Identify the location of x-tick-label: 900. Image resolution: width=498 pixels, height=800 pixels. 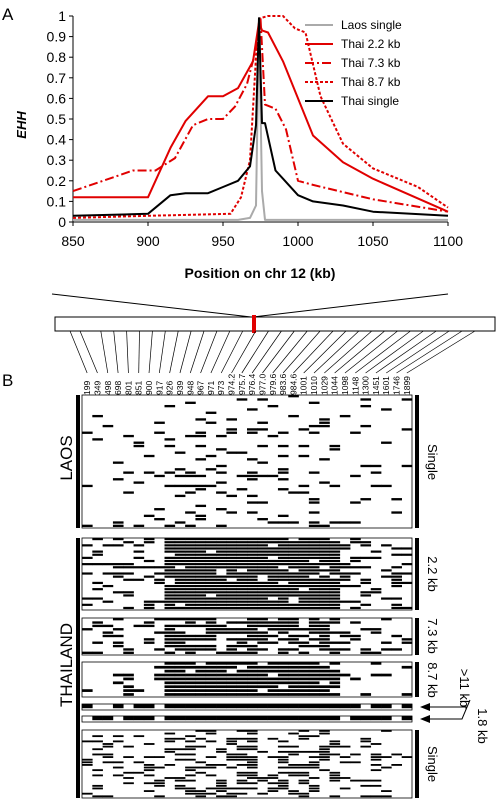
(148, 241).